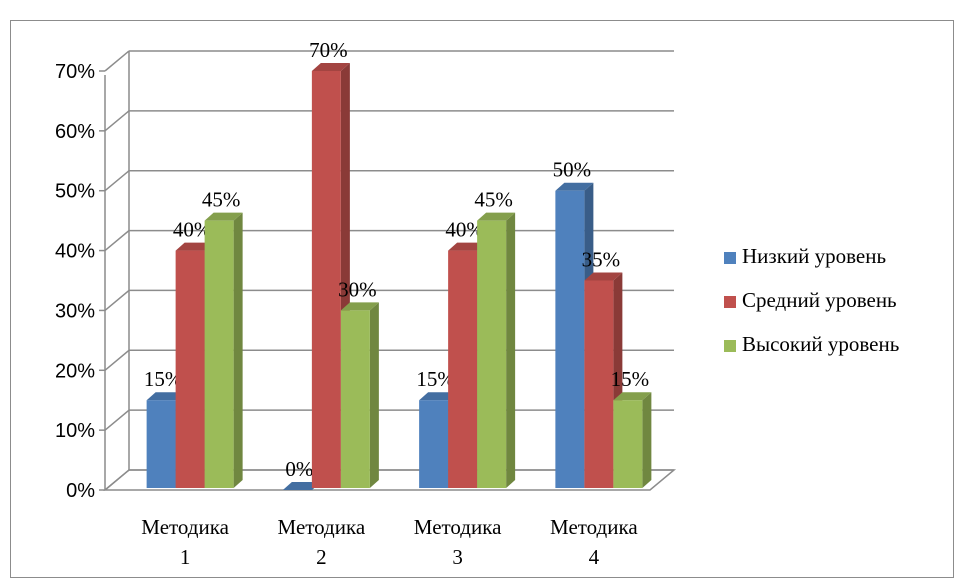 Image resolution: width=959 pixels, height=585 pixels. What do you see at coordinates (75, 311) in the screenshot?
I see `y-tick-label: 30%` at bounding box center [75, 311].